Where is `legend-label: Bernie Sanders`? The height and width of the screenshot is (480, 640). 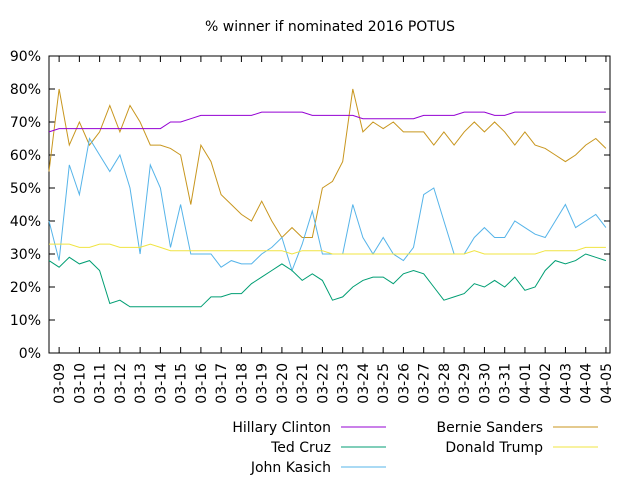
legend-label: Bernie Sanders is located at coordinates (490, 428).